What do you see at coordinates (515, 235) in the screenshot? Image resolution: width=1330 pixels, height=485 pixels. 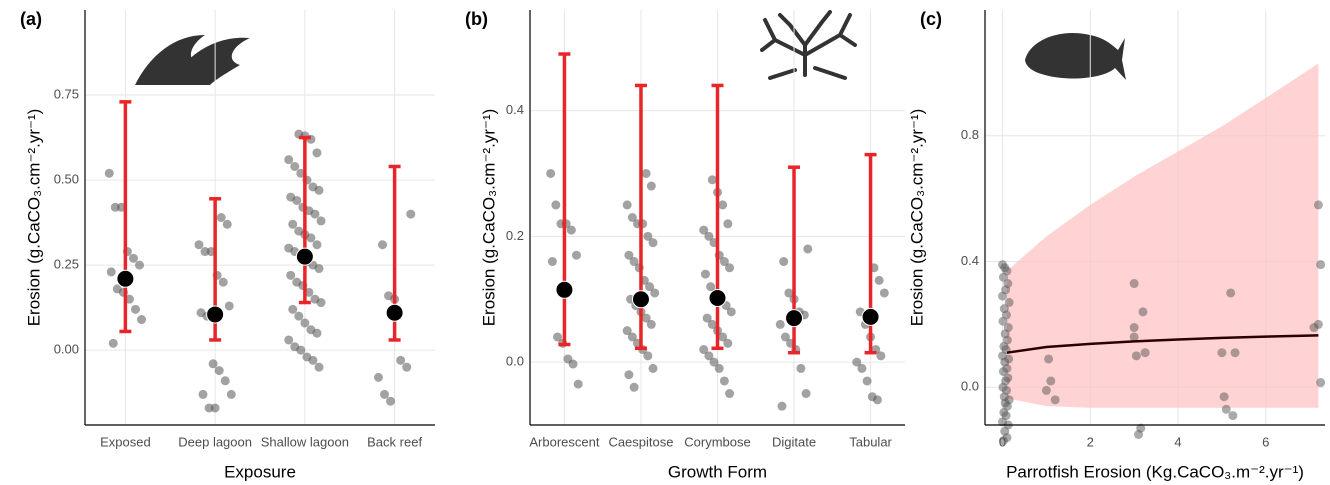 I see `y-tick-label: 0.2` at bounding box center [515, 235].